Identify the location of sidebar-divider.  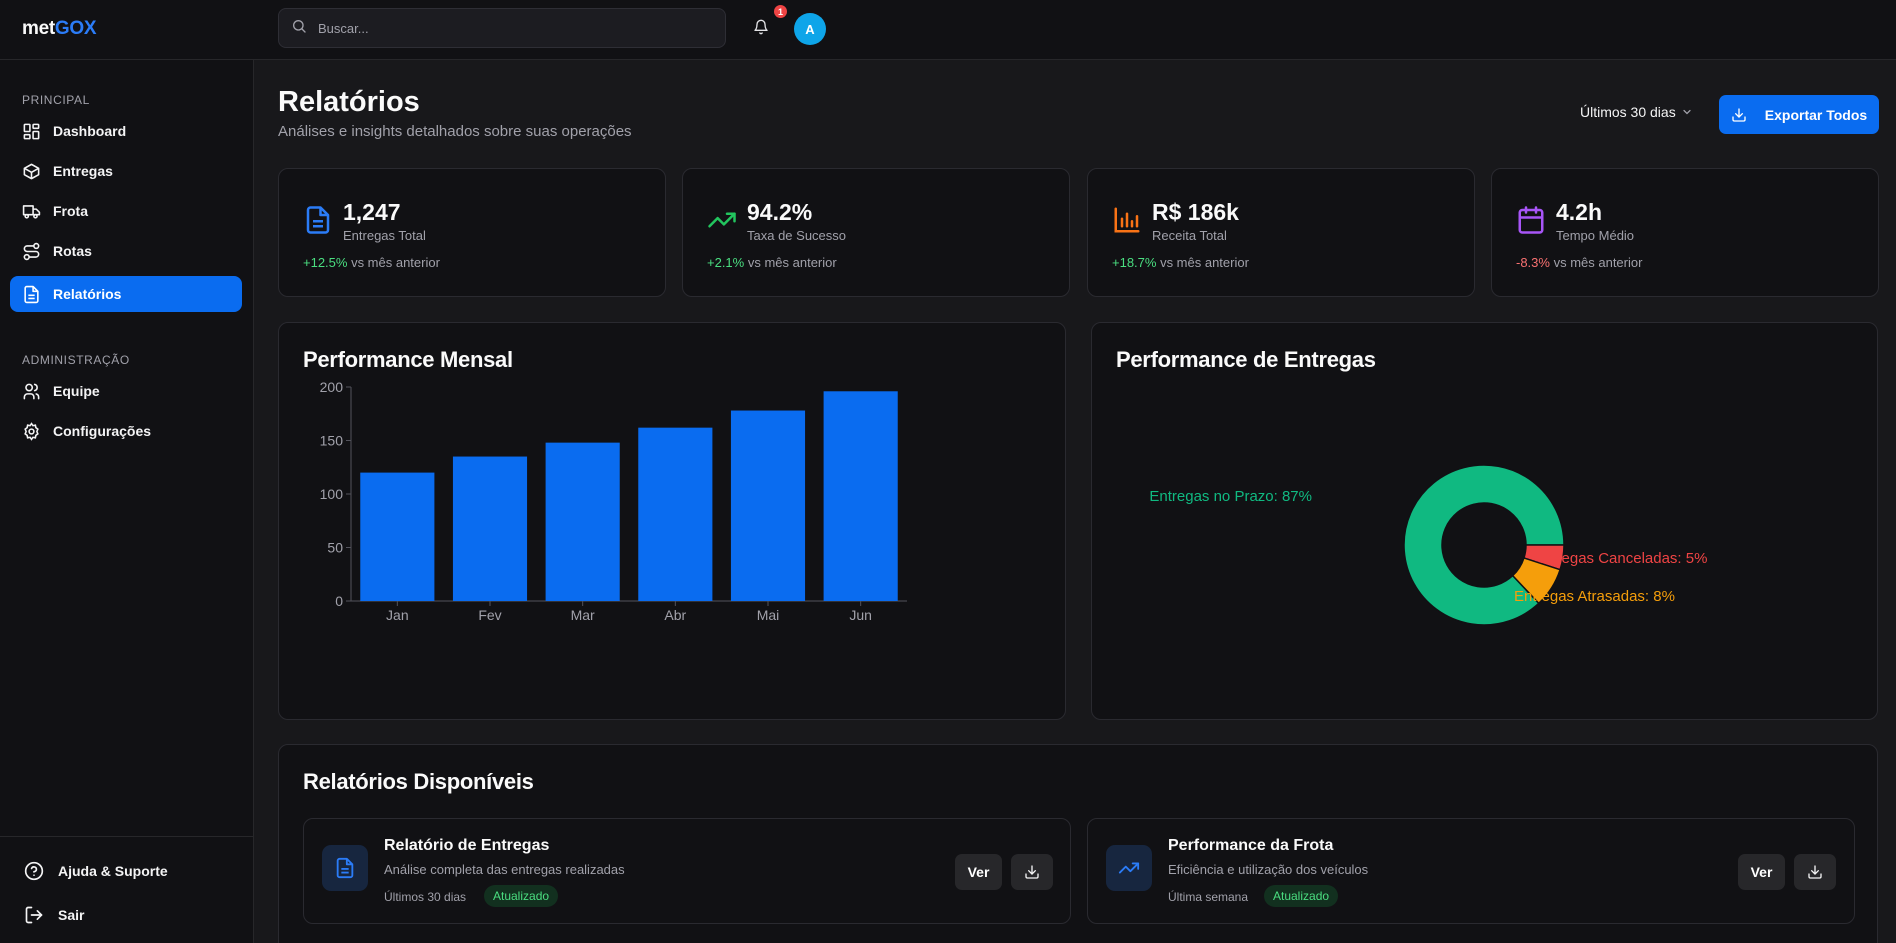
(127, 836).